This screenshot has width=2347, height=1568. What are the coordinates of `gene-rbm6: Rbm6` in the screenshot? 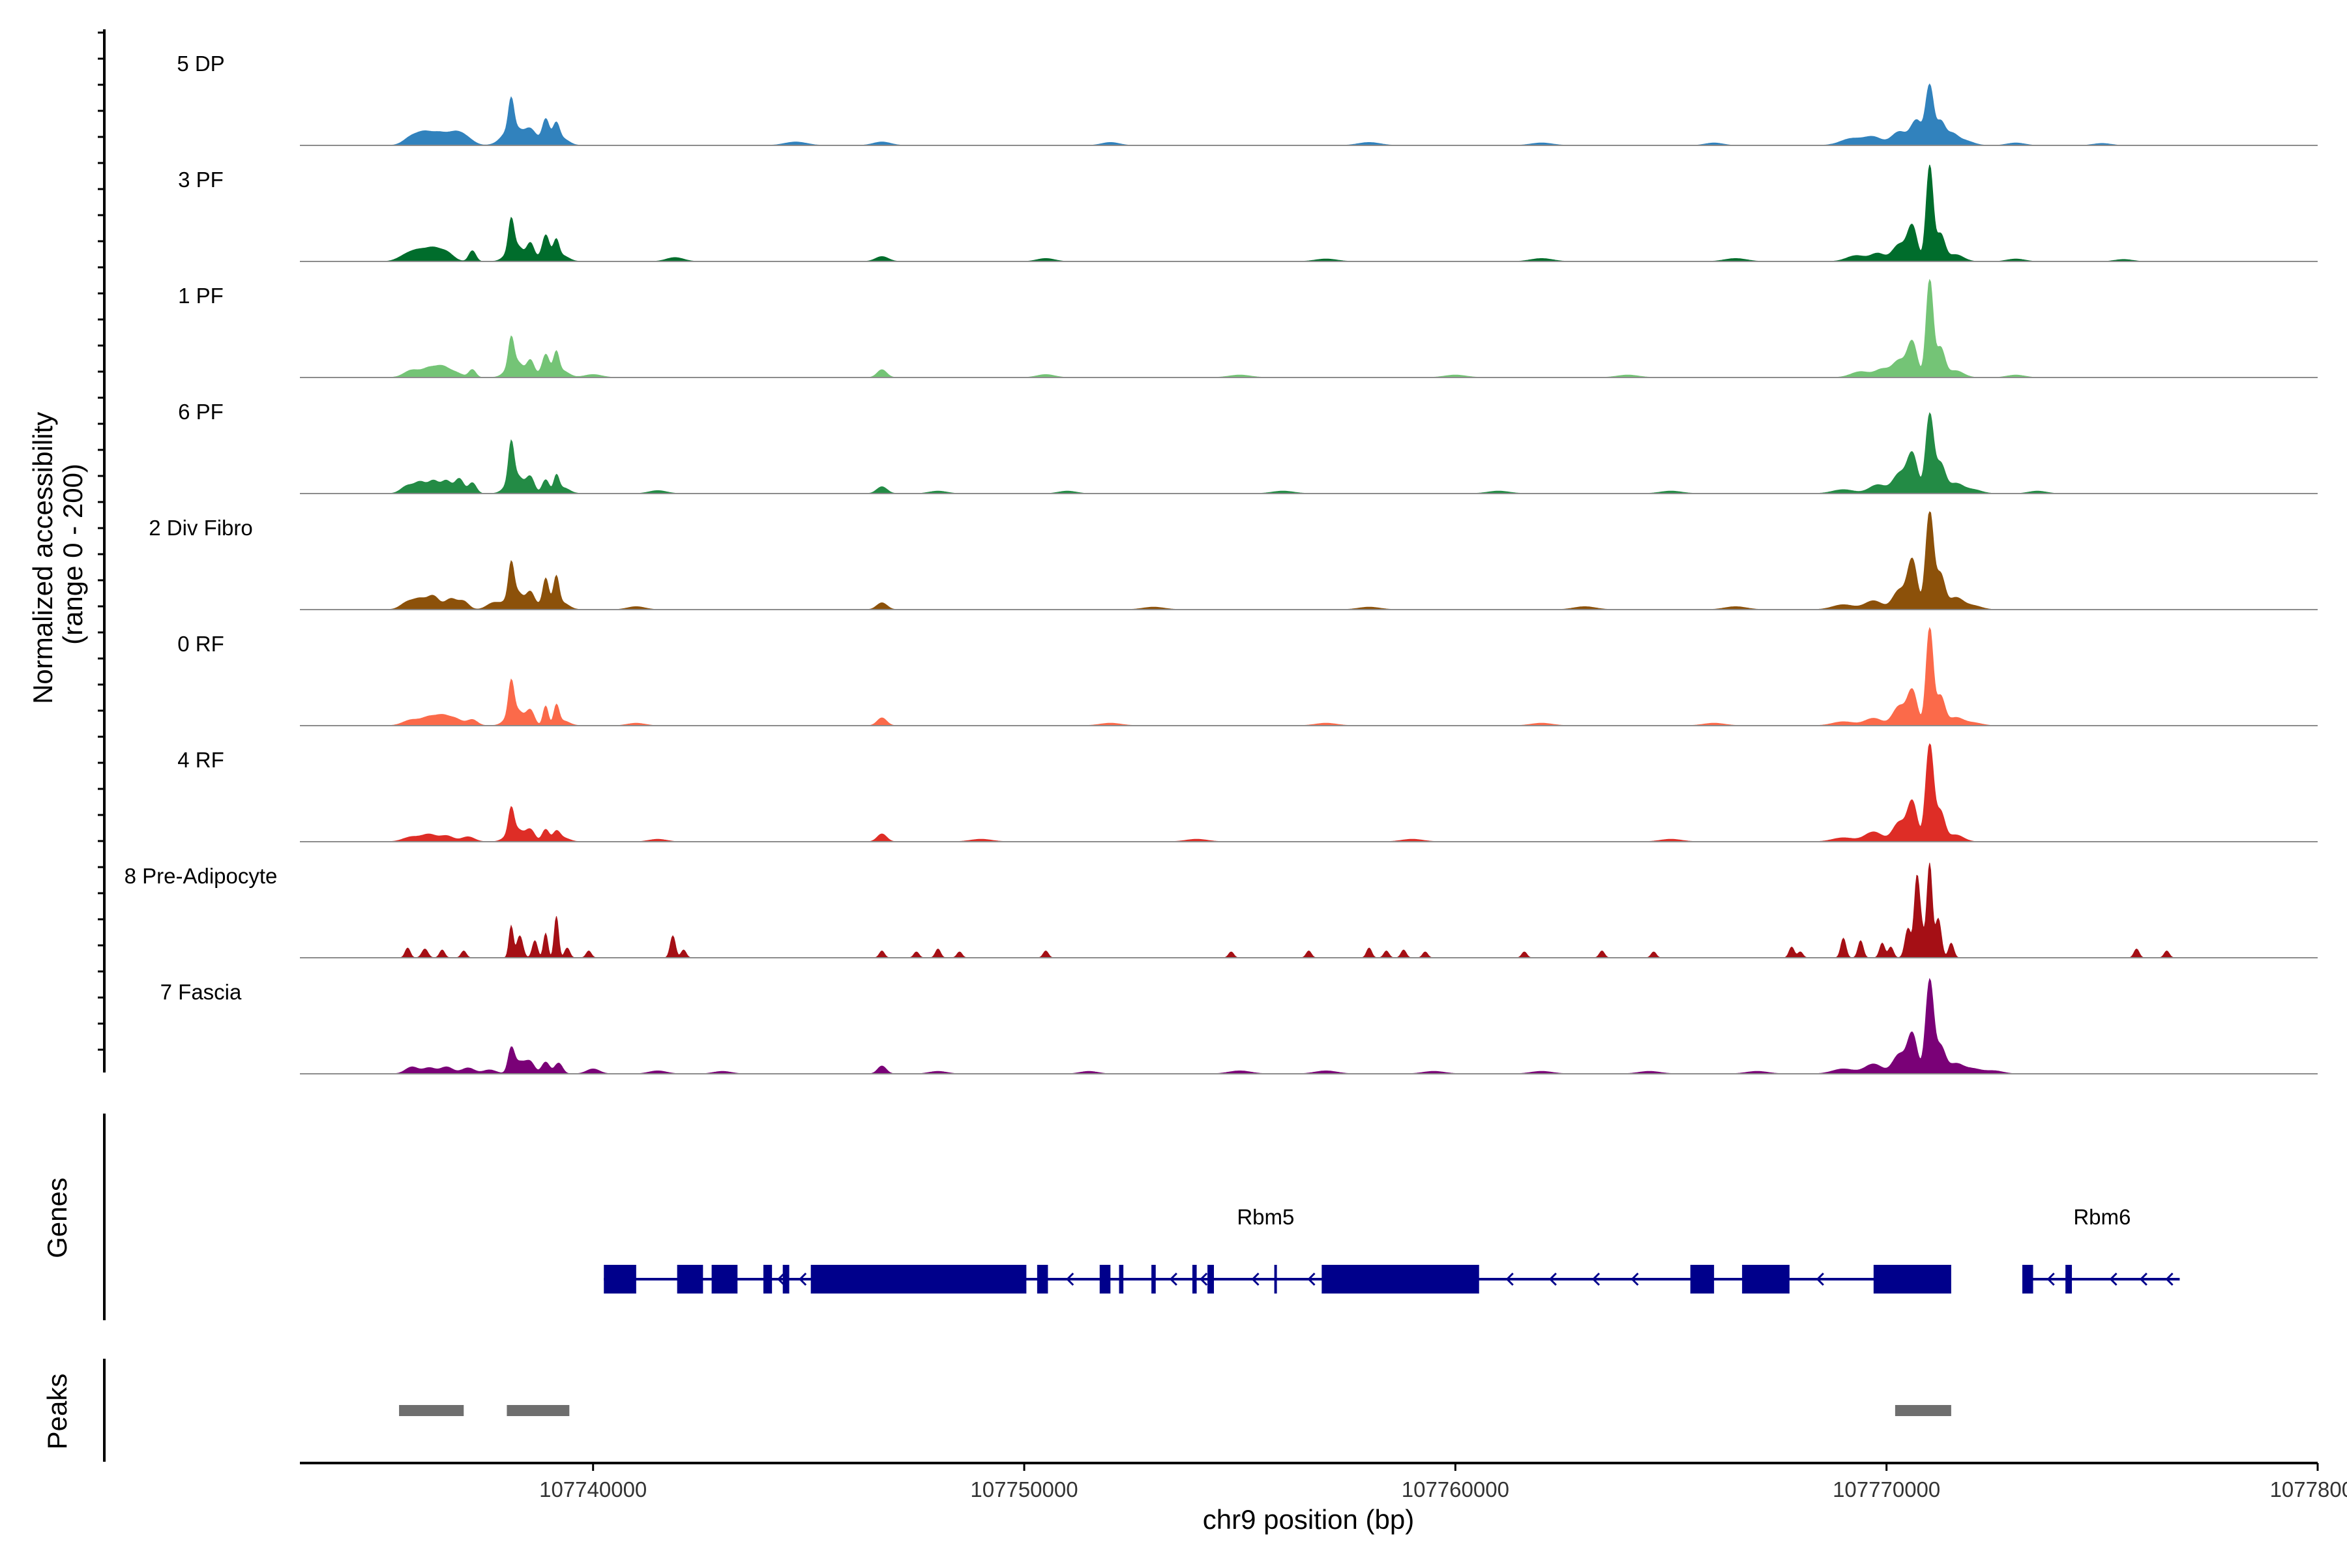 It's located at (2101, 1249).